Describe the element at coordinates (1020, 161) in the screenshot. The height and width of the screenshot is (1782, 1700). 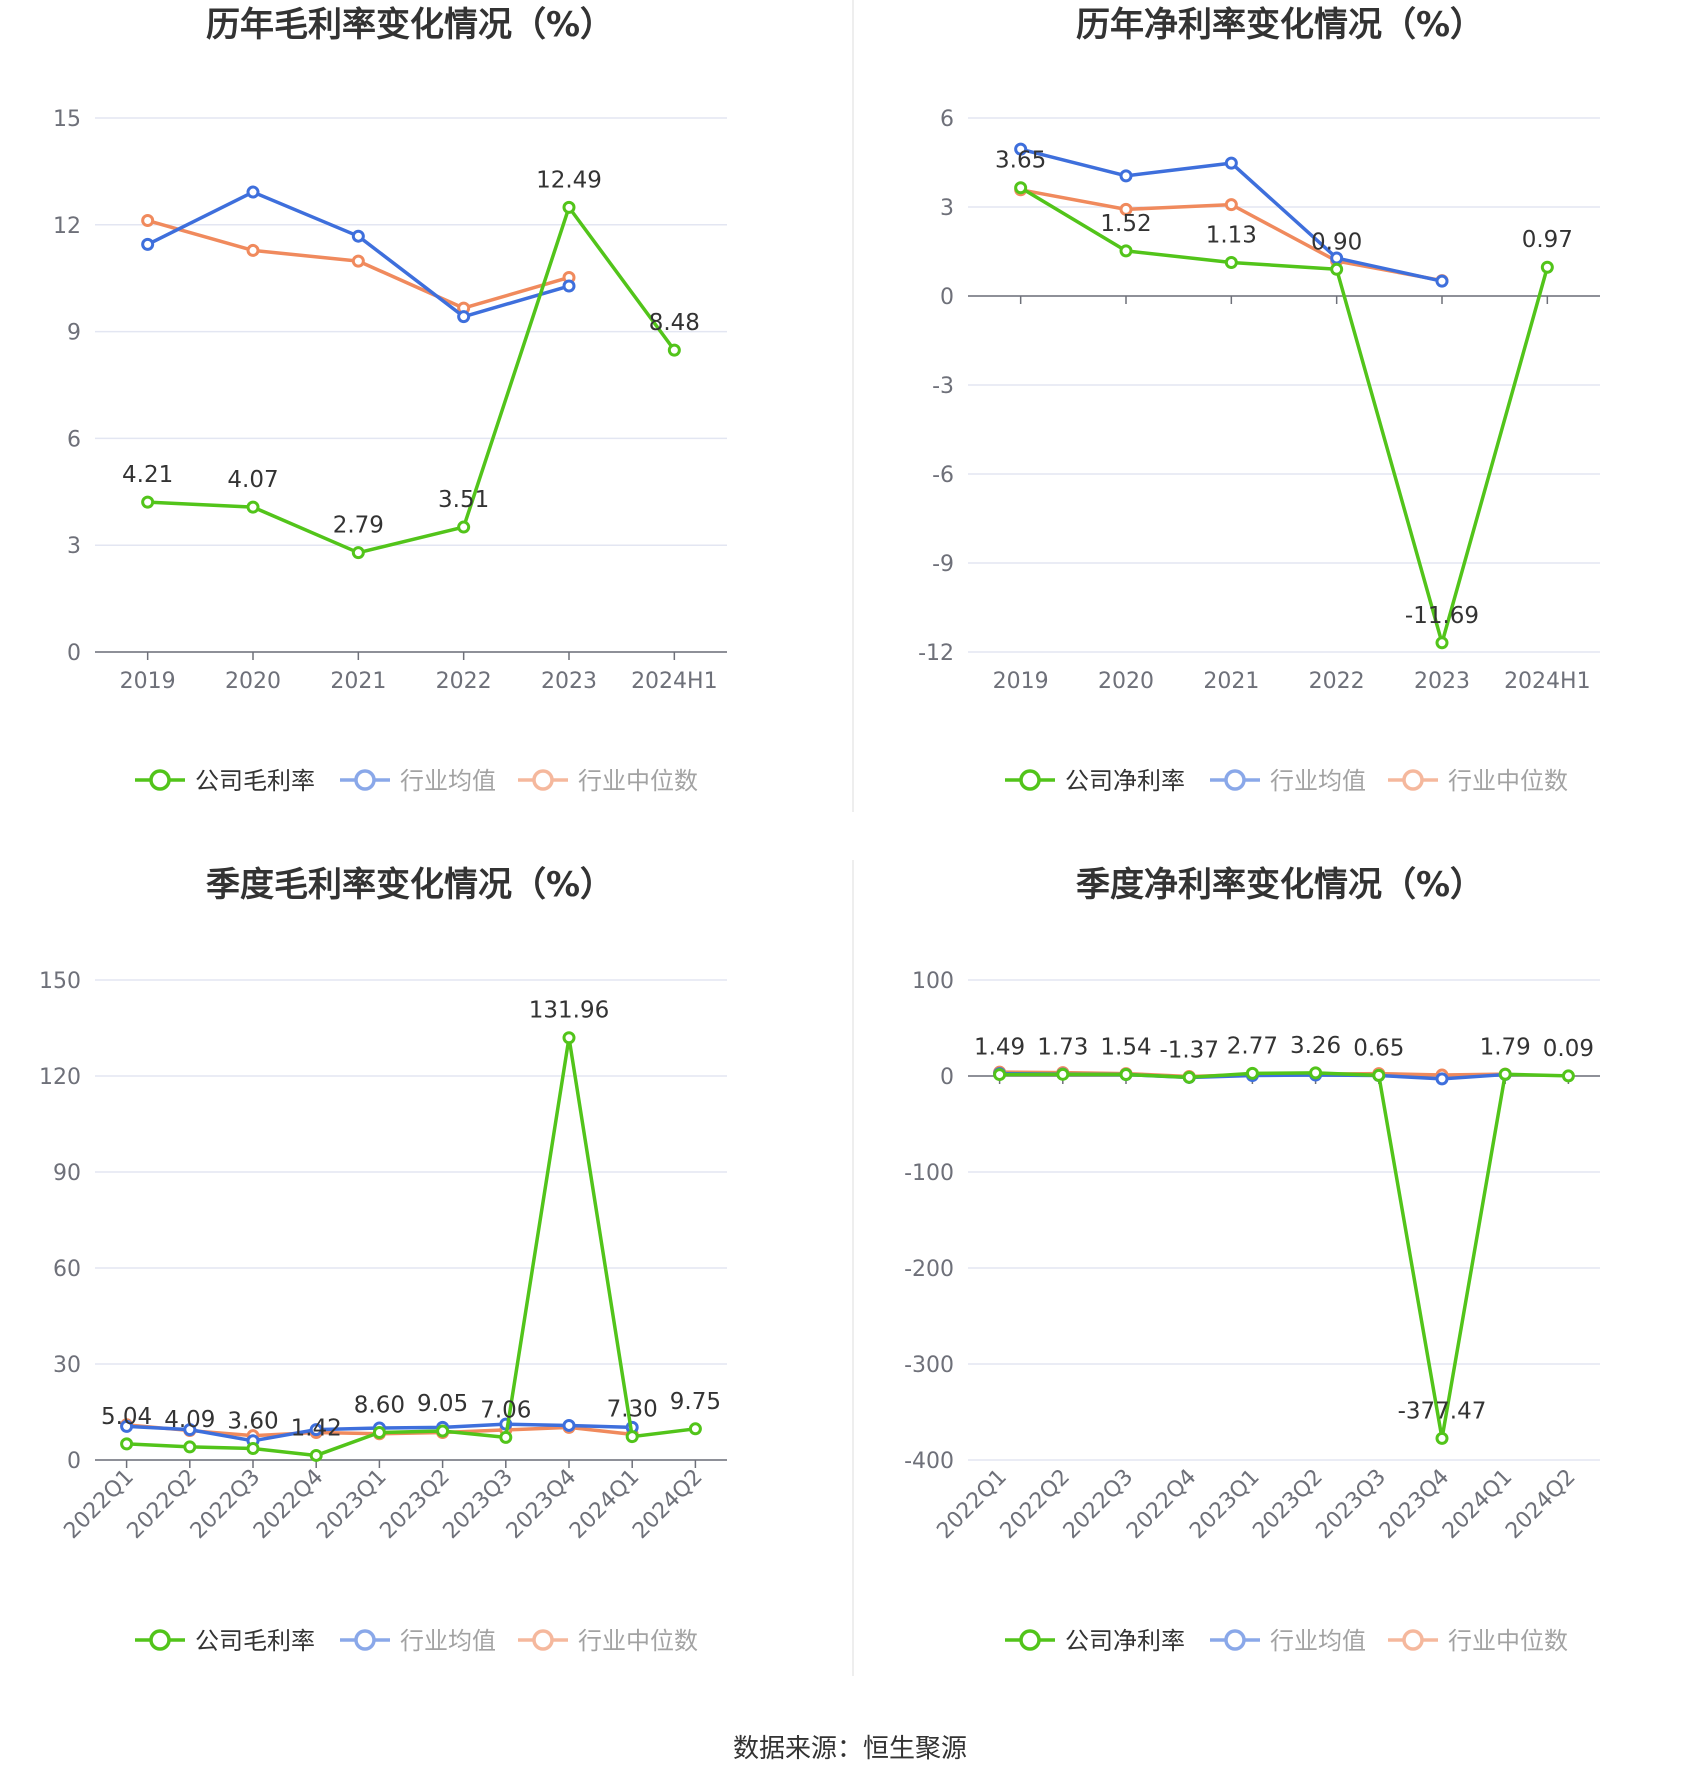
I see `data-label: 3.65` at that location.